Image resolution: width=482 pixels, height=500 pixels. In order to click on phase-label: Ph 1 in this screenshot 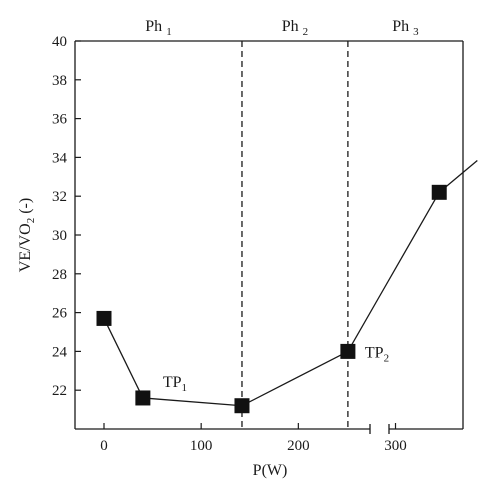, I will do `click(158, 28)`.